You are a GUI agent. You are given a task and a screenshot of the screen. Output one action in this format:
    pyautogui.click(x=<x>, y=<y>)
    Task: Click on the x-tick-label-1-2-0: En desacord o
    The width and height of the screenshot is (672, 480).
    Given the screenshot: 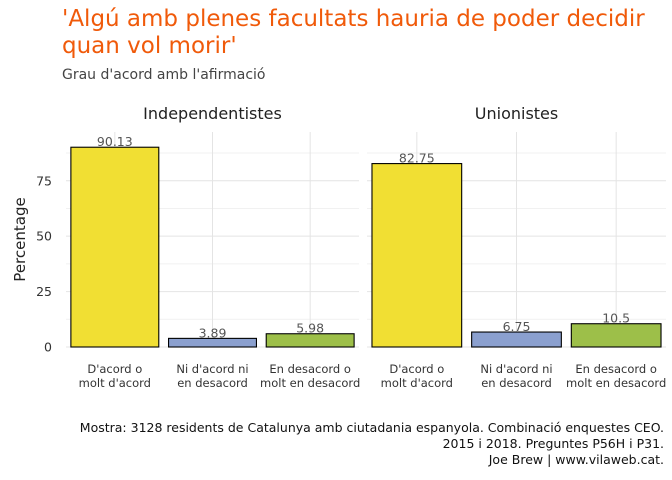 What is the action you would take?
    pyautogui.click(x=616, y=369)
    